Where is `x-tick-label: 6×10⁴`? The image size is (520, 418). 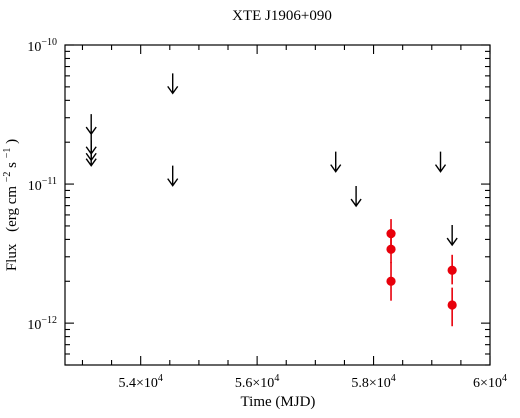
x-tick-label: 6×10⁴ is located at coordinates (490, 382).